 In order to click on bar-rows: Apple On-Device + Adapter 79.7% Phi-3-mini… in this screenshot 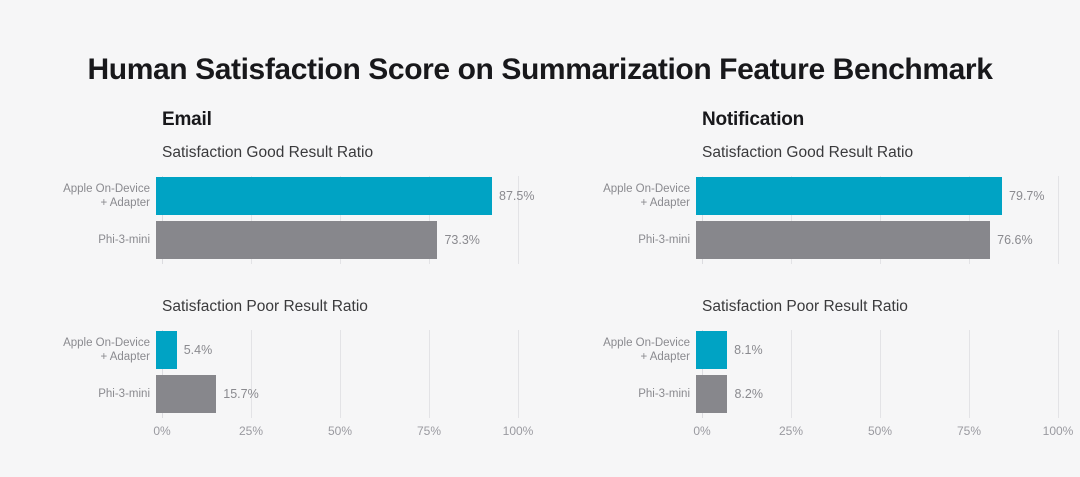, I will do `click(820, 218)`.